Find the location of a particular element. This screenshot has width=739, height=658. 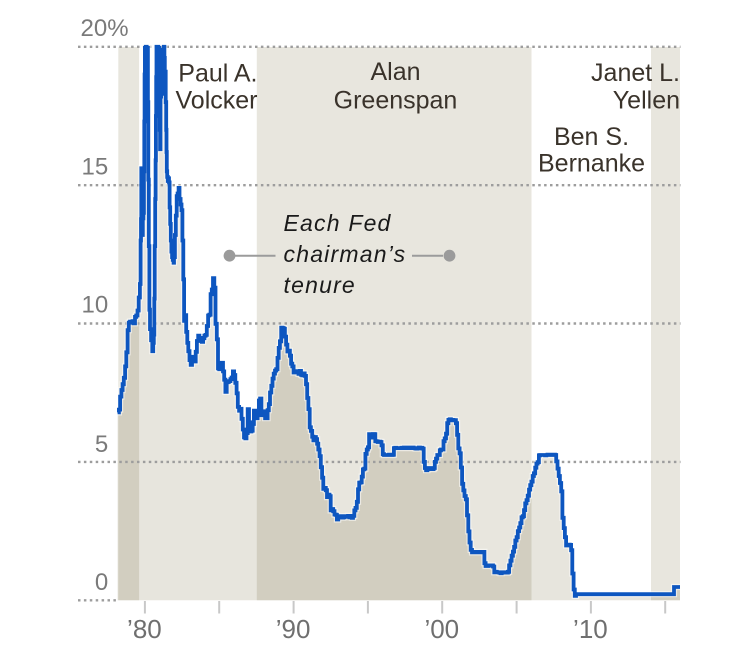

svg-text: ’00 is located at coordinates (441, 629).